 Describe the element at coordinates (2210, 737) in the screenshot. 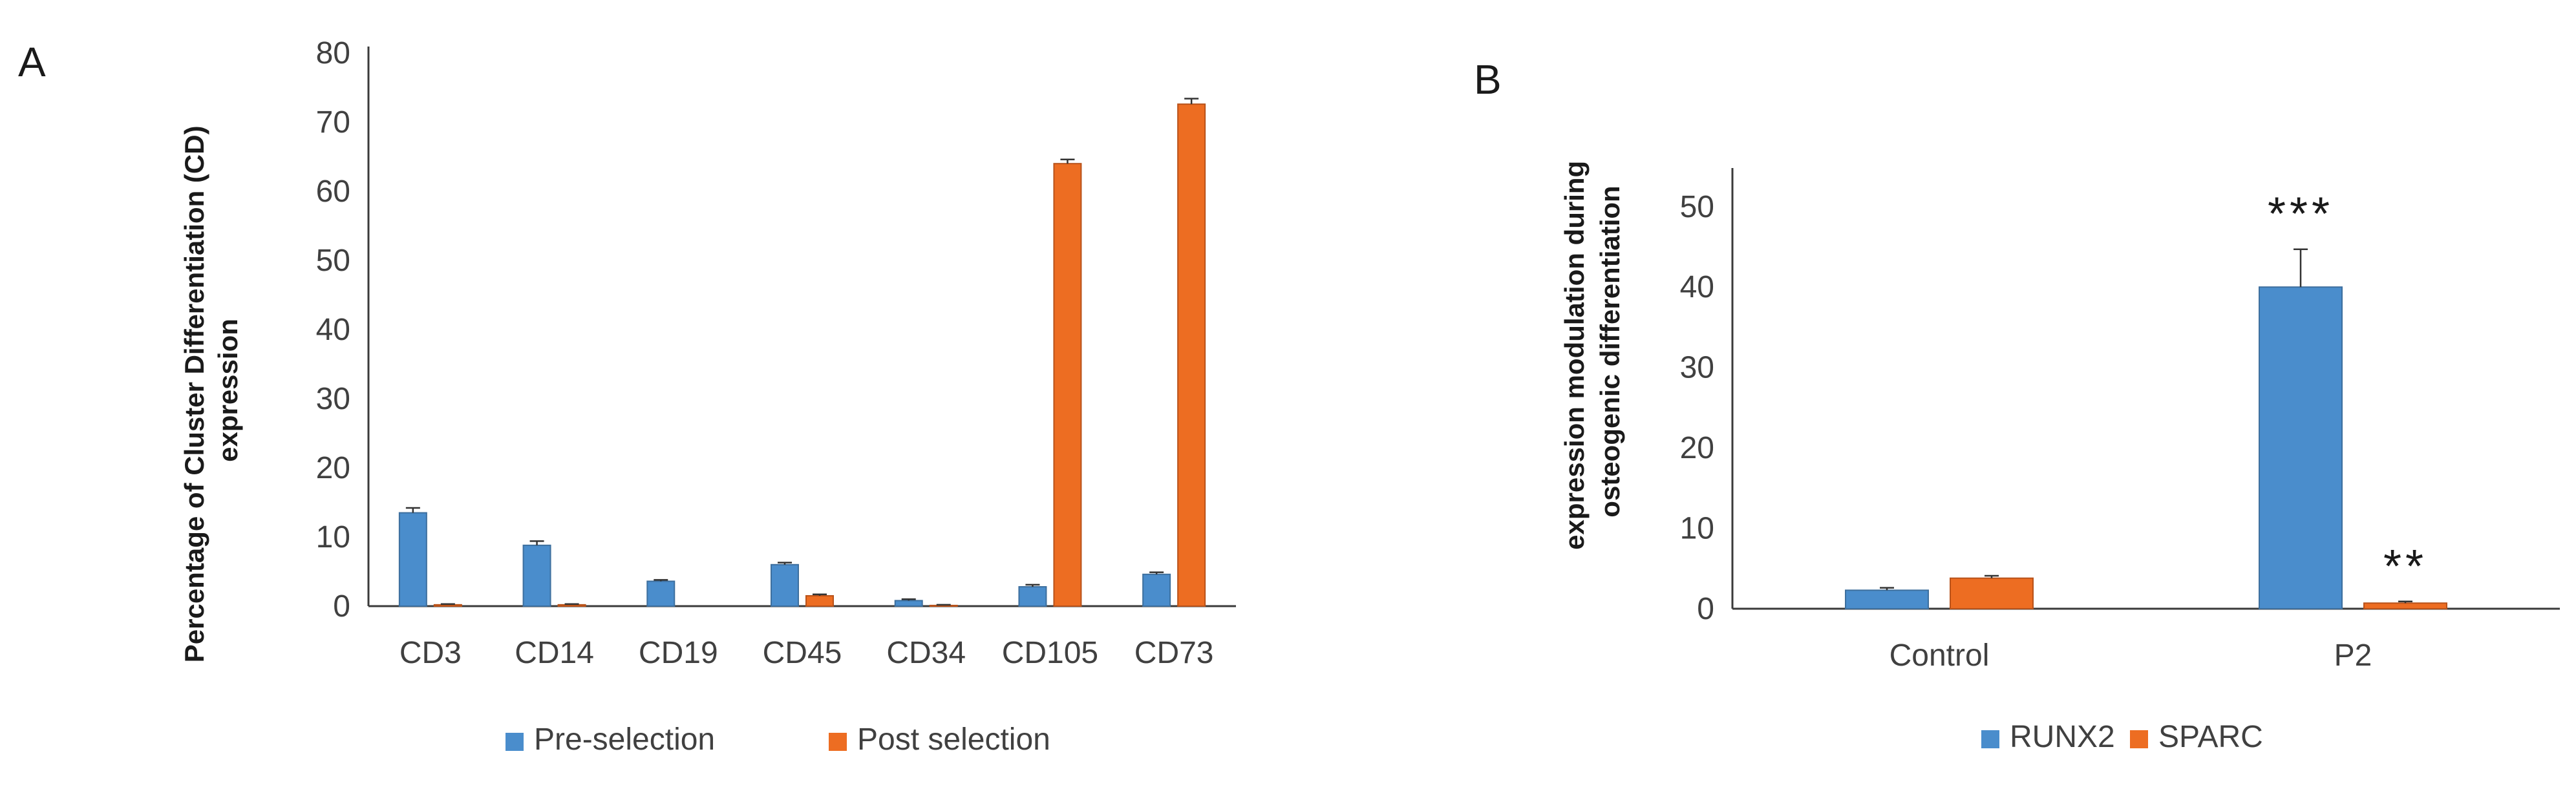

I see `legend-label: SPARC` at that location.